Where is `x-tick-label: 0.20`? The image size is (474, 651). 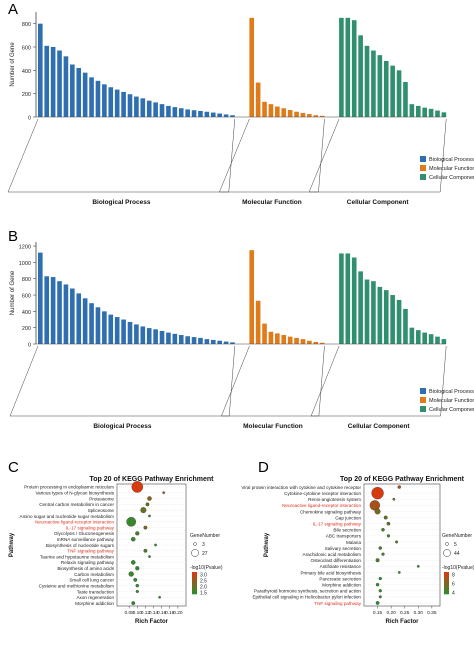 x-tick-label: 0.20 is located at coordinates (391, 613).